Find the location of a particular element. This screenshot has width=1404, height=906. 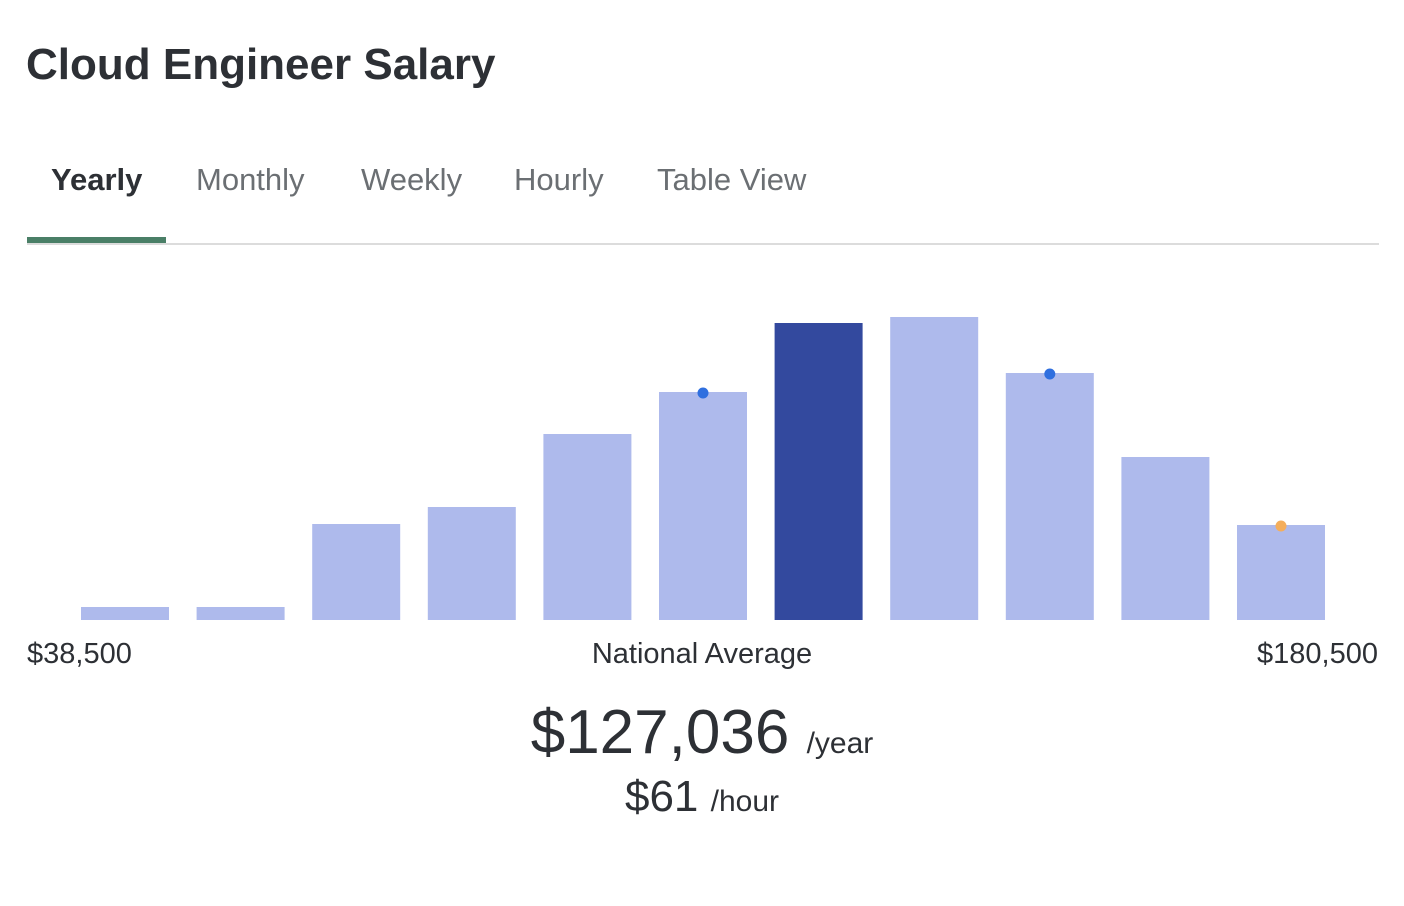

center-label: National Average is located at coordinates (702, 654).